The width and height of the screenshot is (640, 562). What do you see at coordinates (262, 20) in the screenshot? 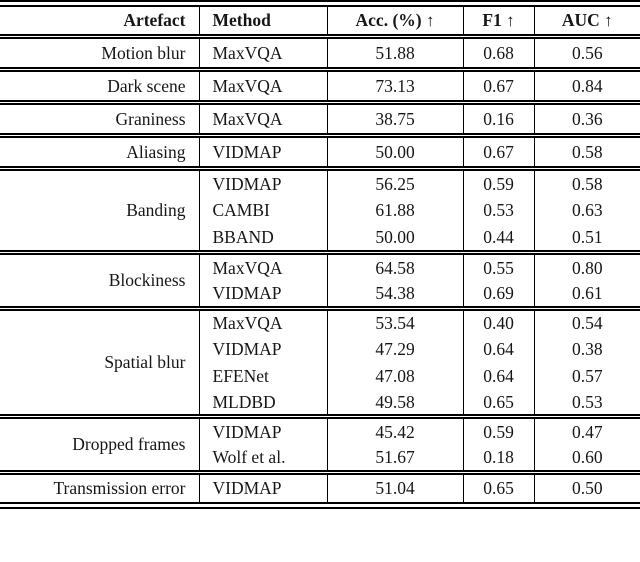
I see `column-header-method: Method` at bounding box center [262, 20].